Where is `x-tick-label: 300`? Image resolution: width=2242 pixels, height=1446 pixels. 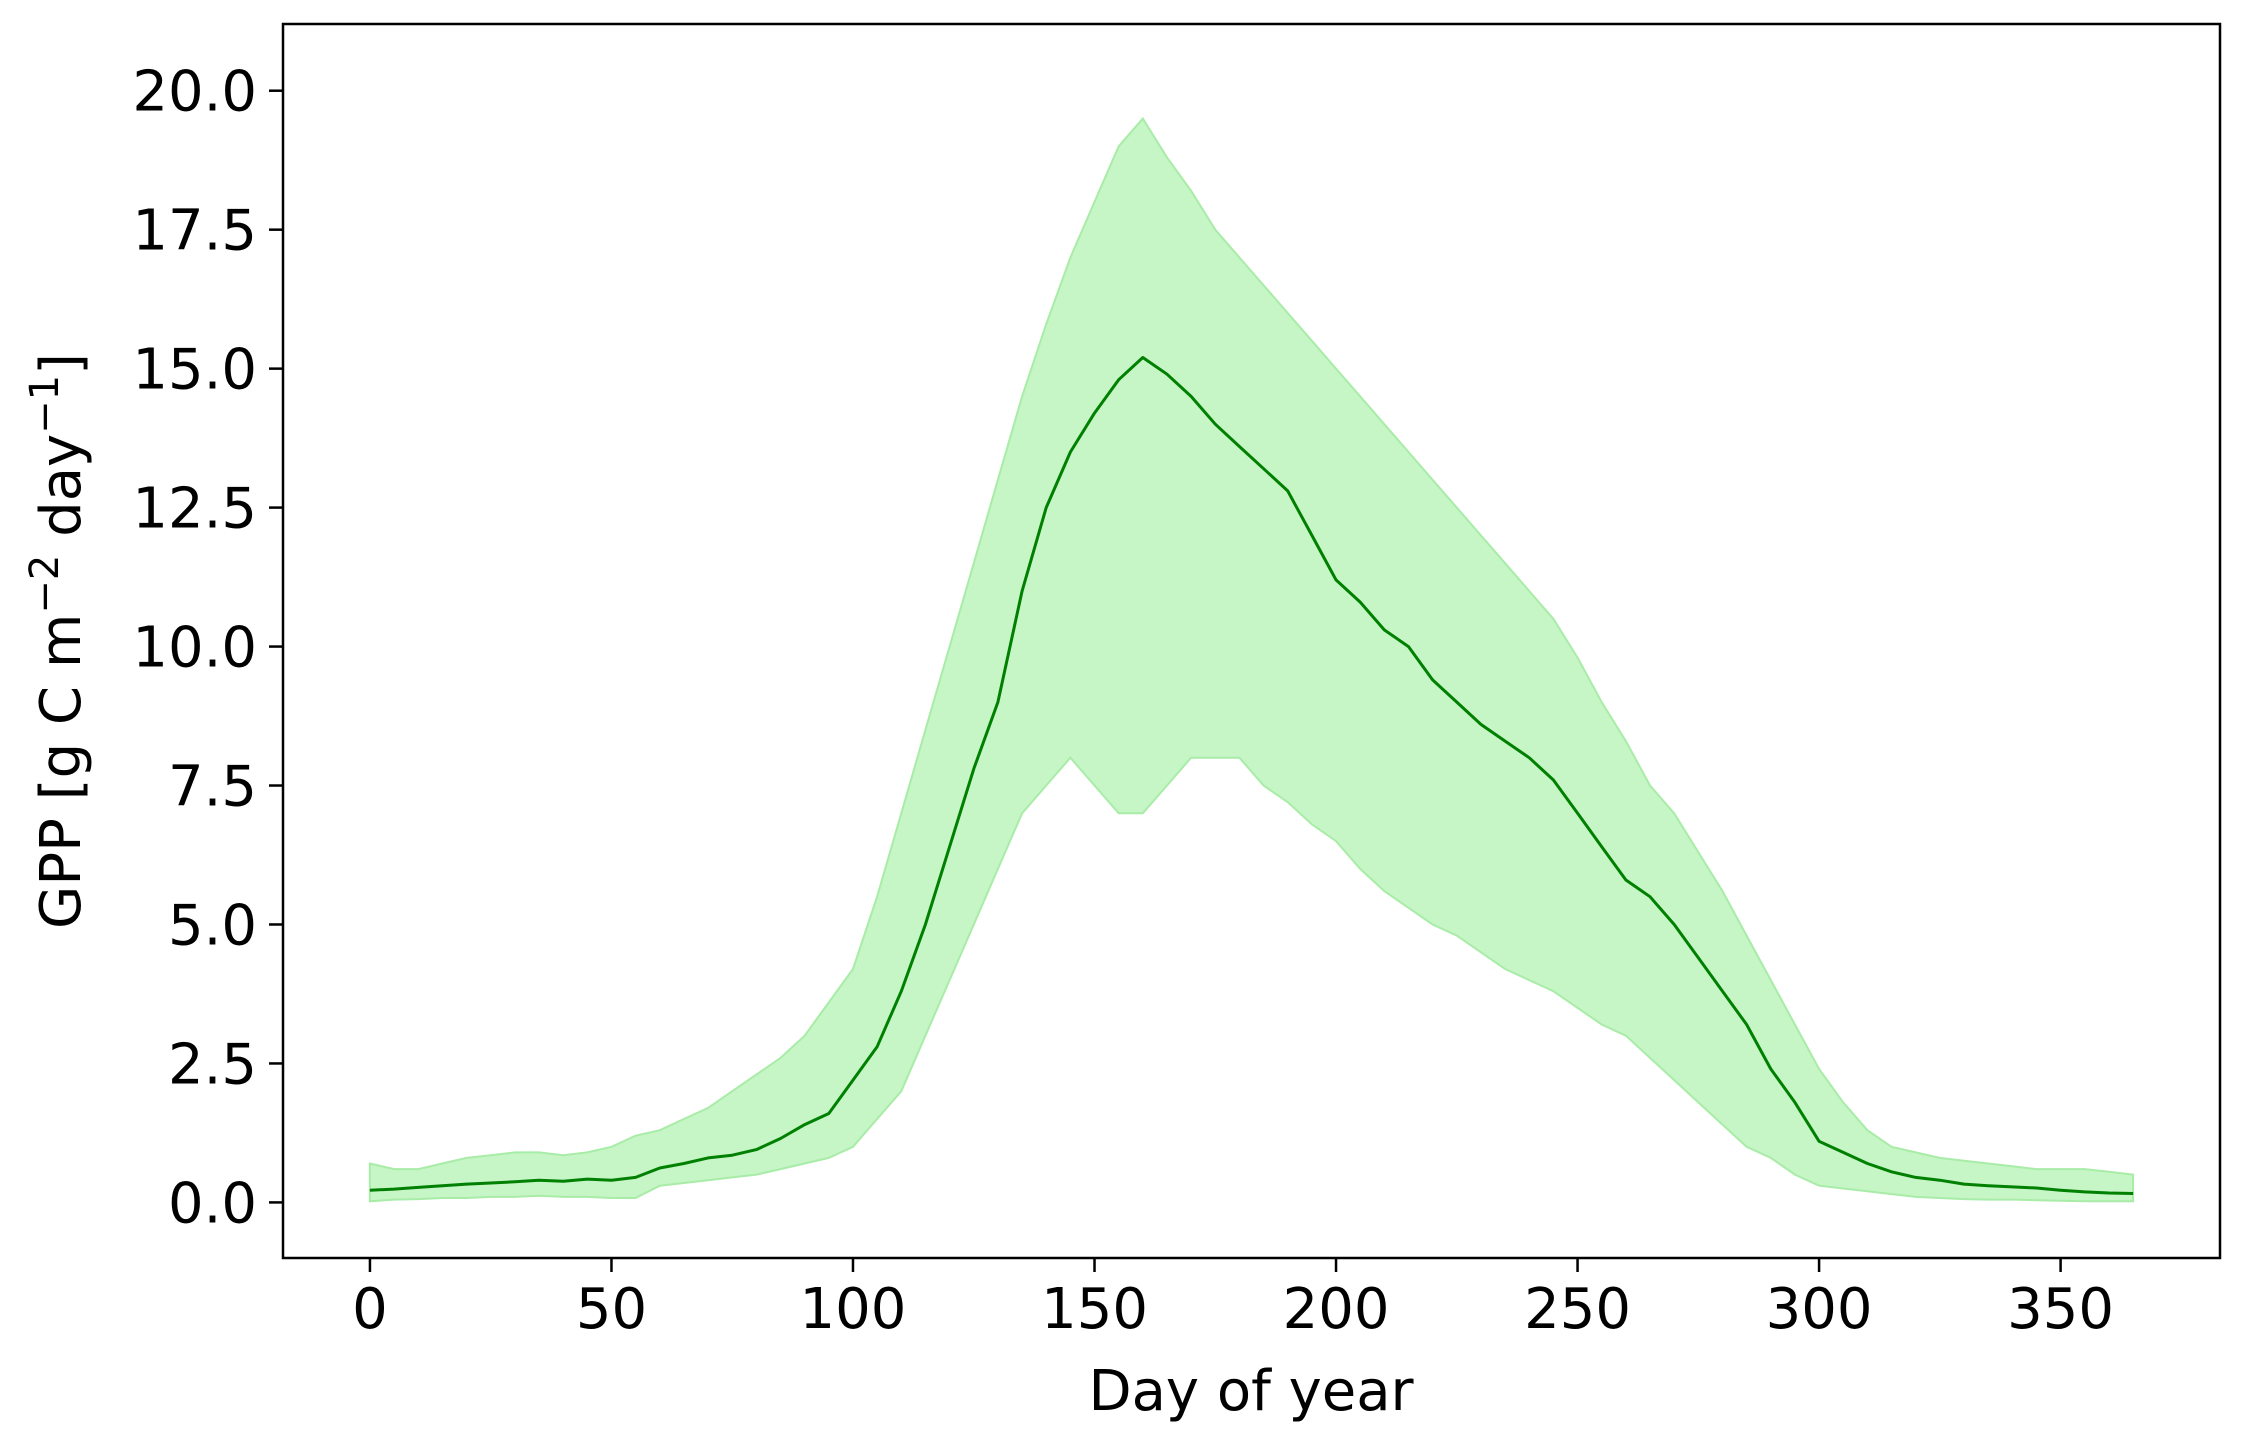
x-tick-label: 300 is located at coordinates (1819, 1309).